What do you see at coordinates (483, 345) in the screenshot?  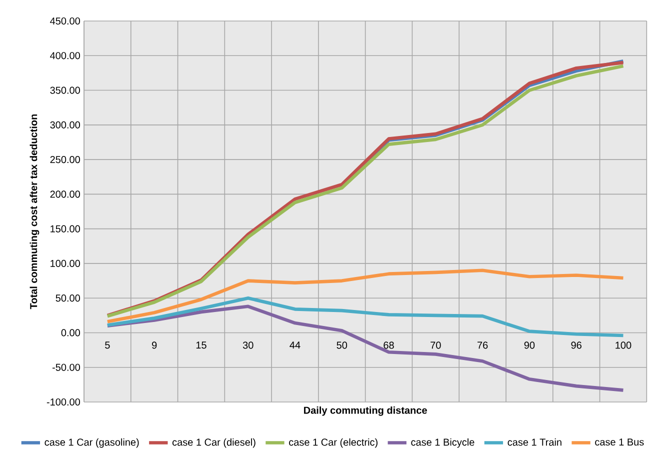 I see `x-tick-label: 76` at bounding box center [483, 345].